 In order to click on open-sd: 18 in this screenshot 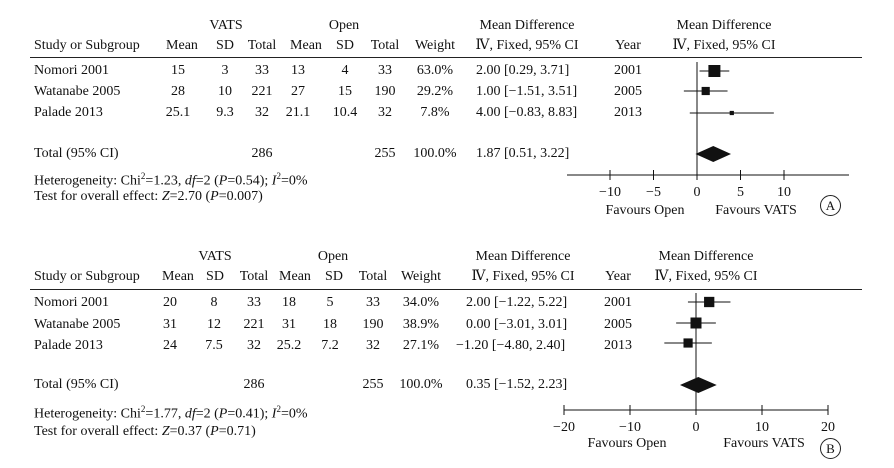, I will do `click(330, 324)`.